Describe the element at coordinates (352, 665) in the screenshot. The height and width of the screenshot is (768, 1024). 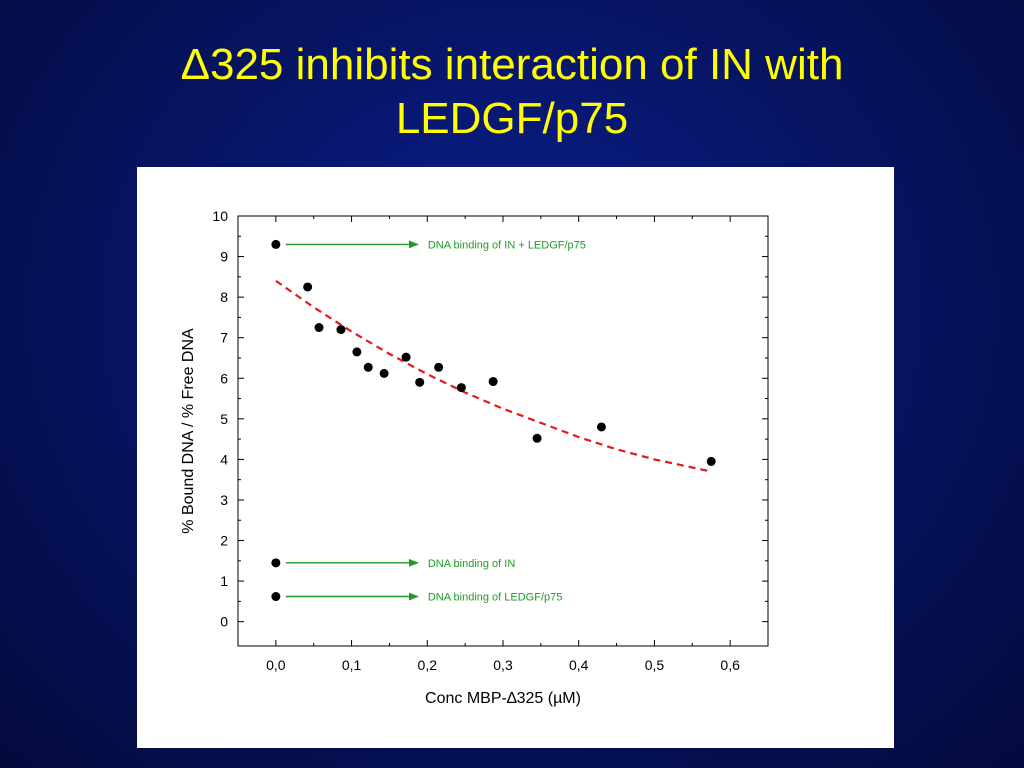
I see `x-tick-label: 0,1` at that location.